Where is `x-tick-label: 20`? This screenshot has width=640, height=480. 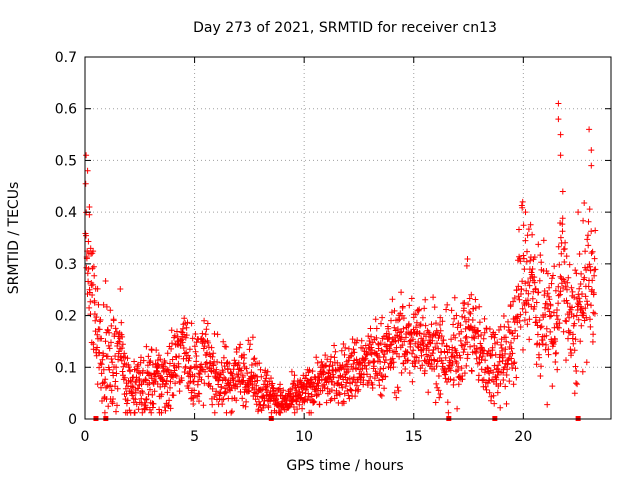 x-tick-label: 20 is located at coordinates (523, 437).